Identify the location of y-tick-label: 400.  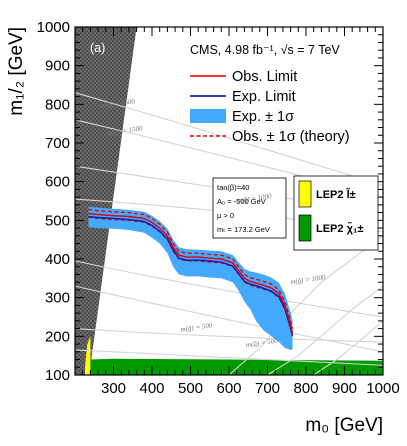
(57, 259).